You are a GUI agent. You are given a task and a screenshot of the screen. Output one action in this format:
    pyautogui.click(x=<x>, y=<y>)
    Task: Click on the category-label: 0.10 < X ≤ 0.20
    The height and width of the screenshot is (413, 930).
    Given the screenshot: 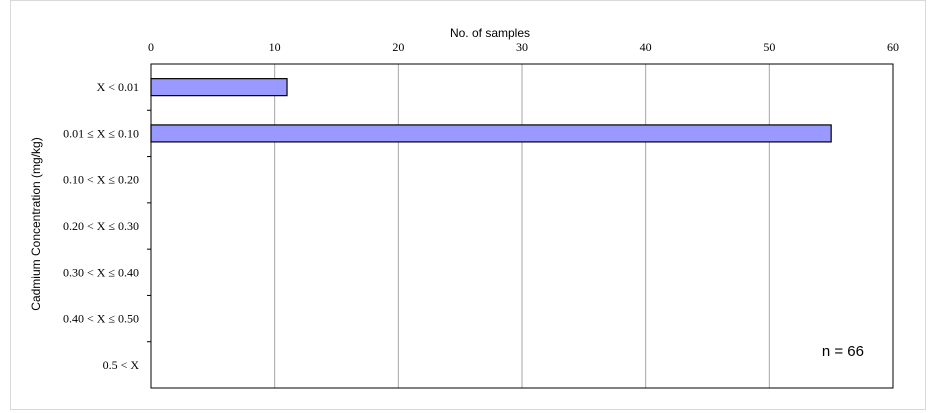 What is the action you would take?
    pyautogui.click(x=101, y=180)
    